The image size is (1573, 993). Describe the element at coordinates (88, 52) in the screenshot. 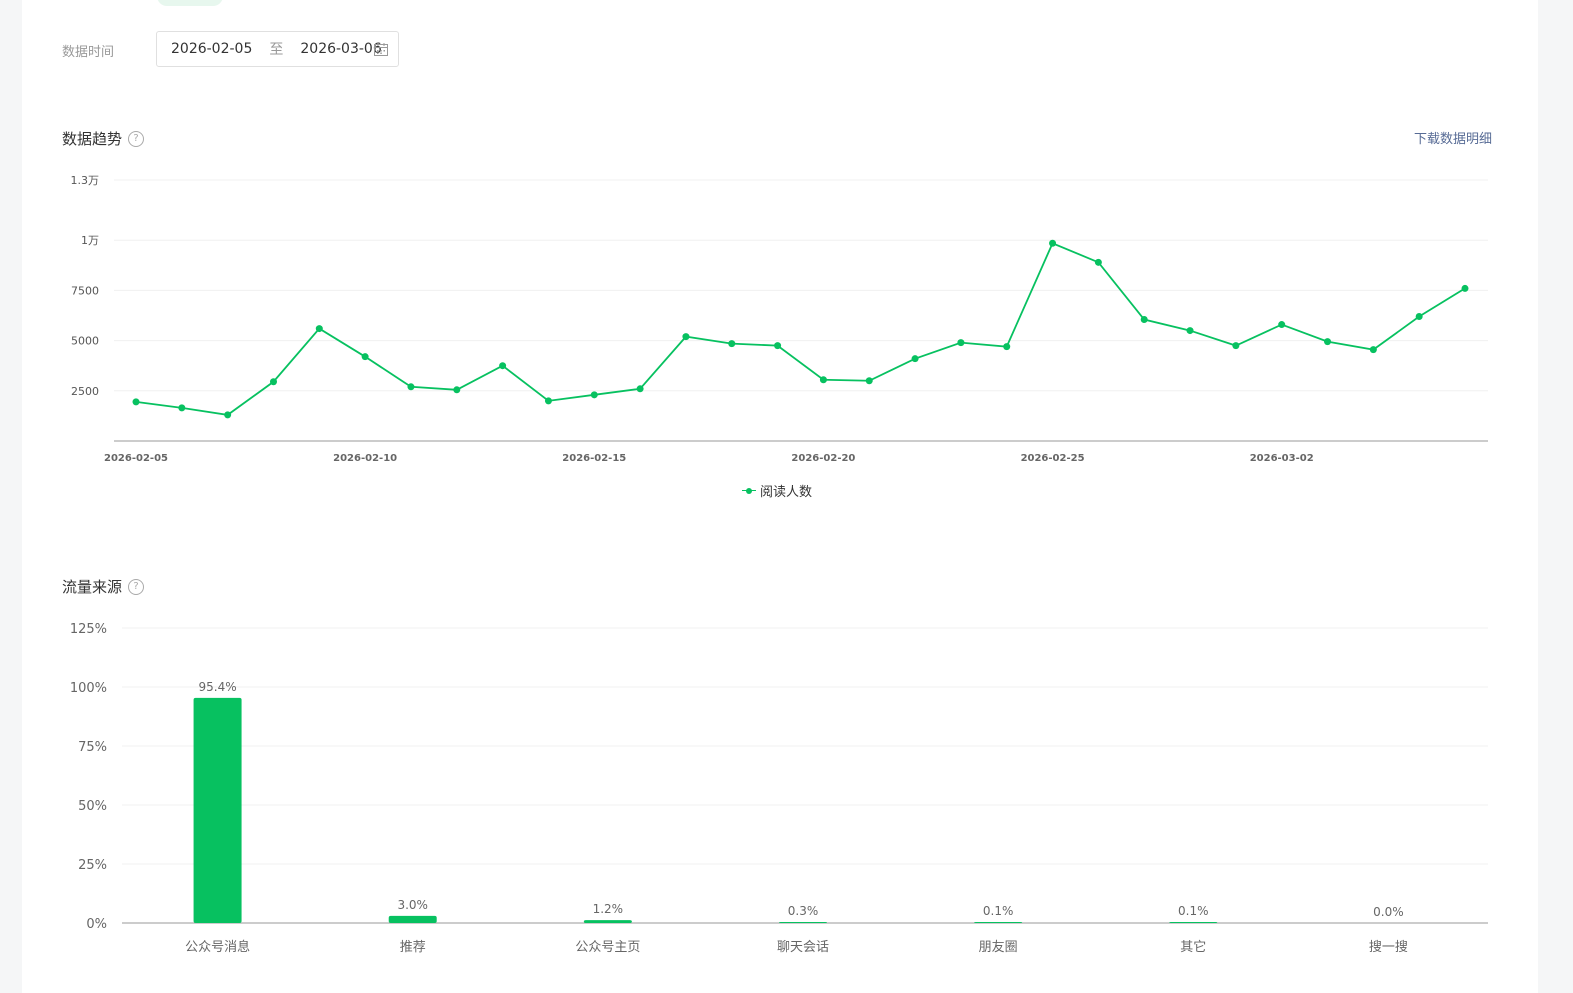

I see `date-filter-label: 数据时间` at that location.